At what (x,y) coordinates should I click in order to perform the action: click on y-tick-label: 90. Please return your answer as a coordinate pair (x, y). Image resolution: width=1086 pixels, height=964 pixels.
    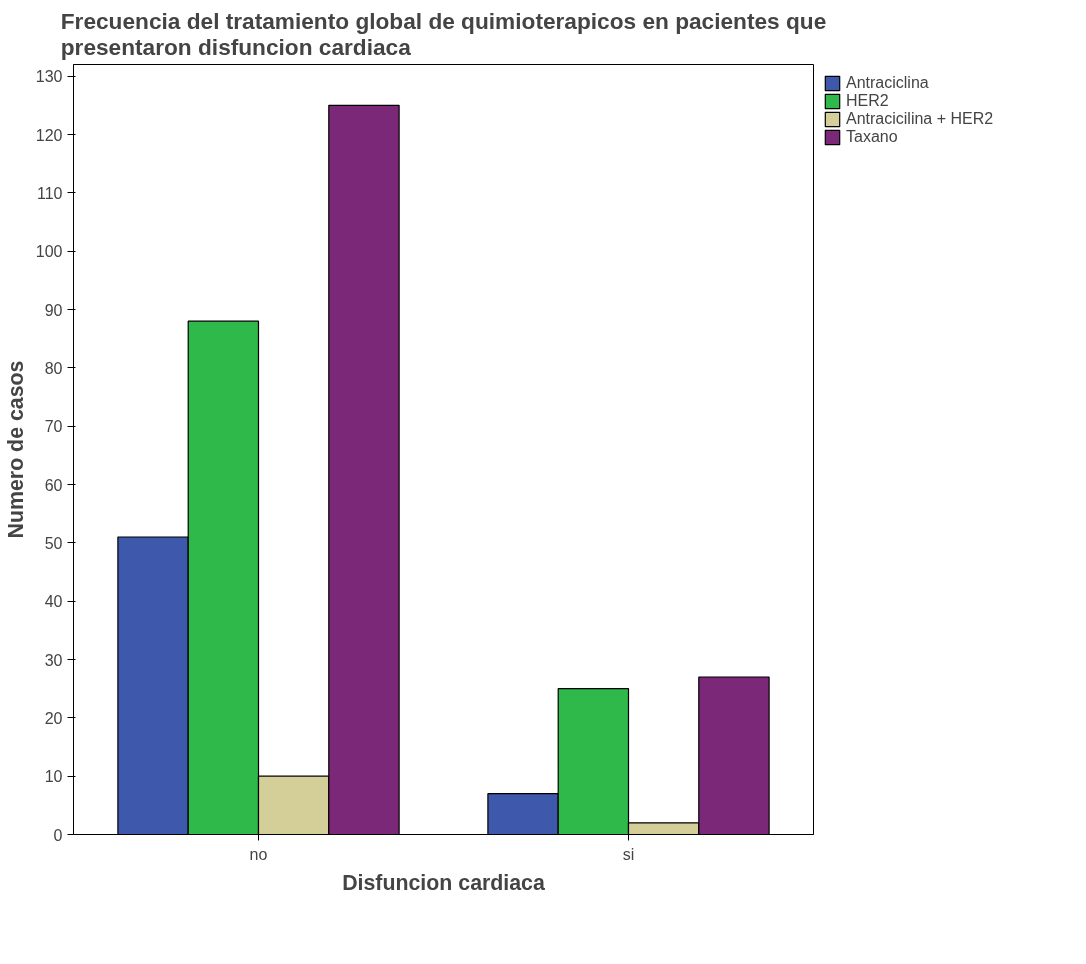
    Looking at the image, I should click on (53, 310).